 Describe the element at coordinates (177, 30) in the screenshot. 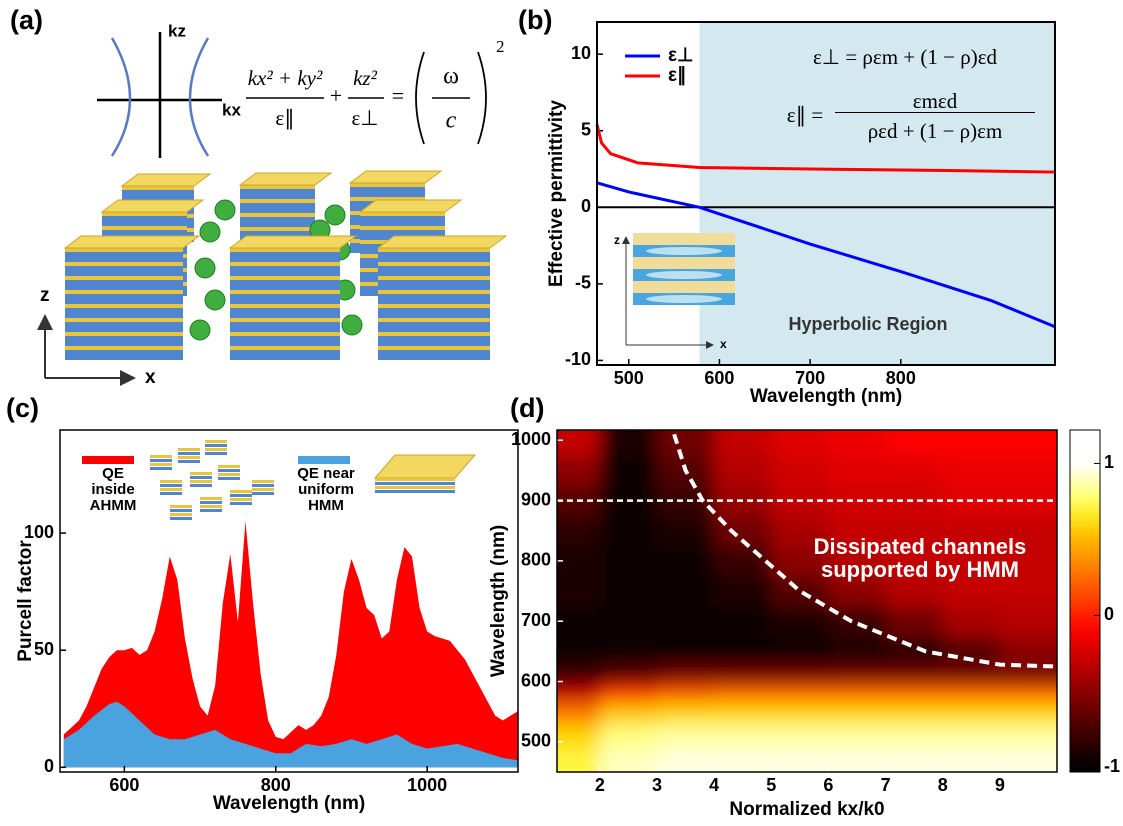

I see `kz-label: kz` at that location.